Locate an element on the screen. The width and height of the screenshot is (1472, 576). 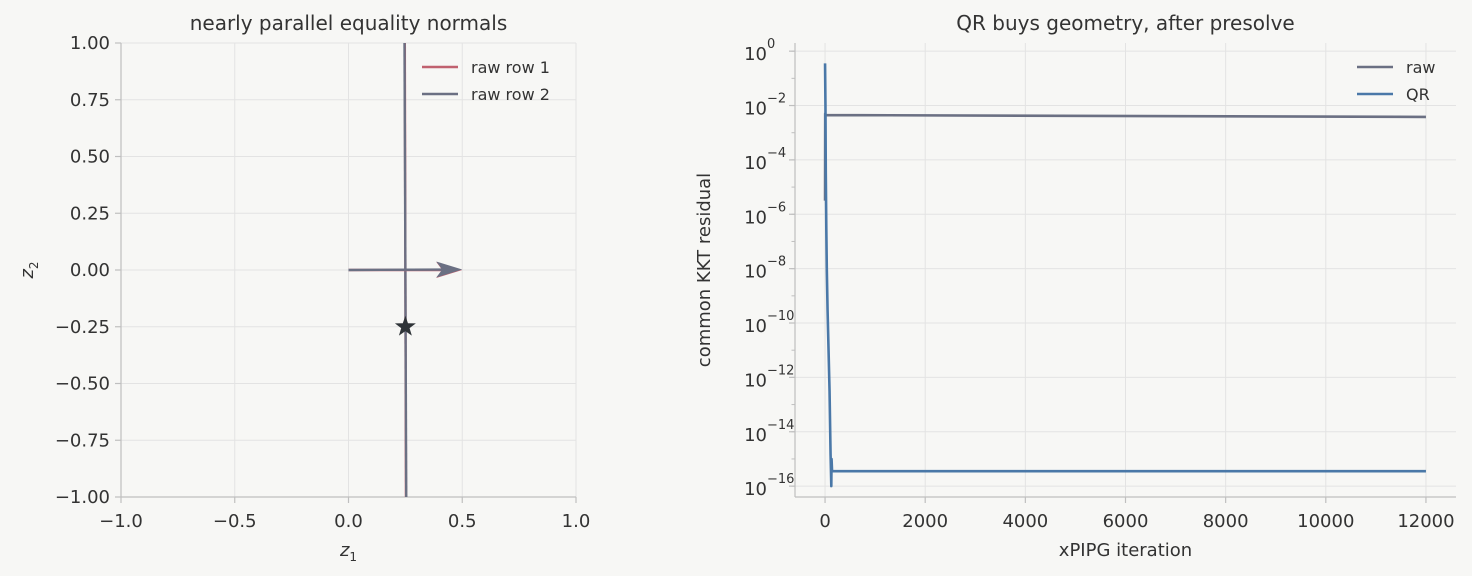
y-tick-exponent: −8 is located at coordinates (776, 262).